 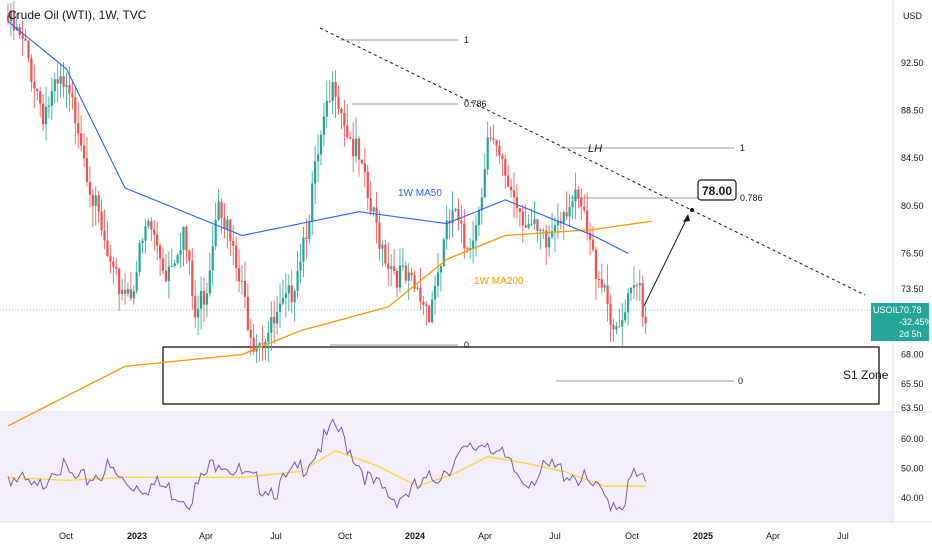 What do you see at coordinates (912, 253) in the screenshot?
I see `price-tick-label: 76.50` at bounding box center [912, 253].